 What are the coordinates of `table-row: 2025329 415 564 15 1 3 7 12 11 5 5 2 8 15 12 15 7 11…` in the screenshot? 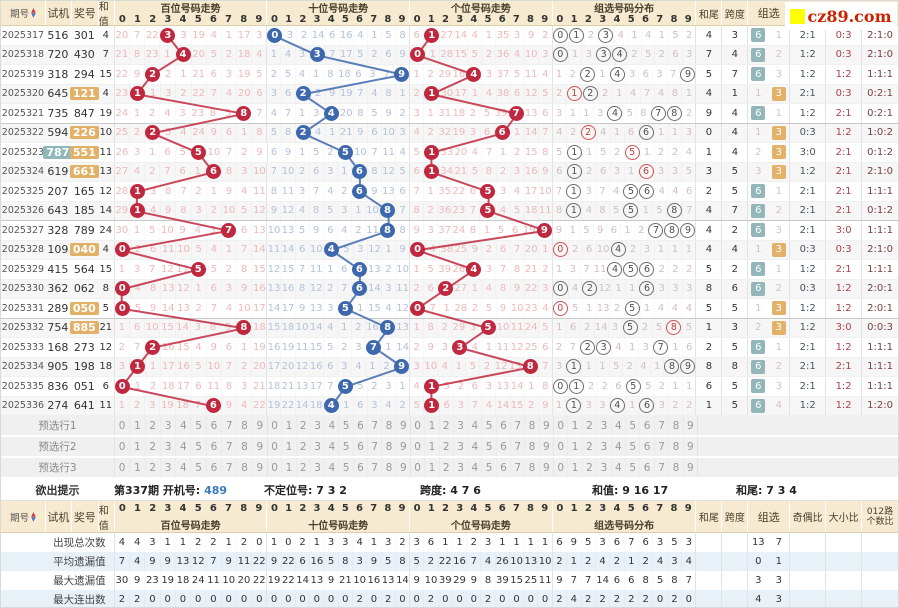 It's located at (449, 270).